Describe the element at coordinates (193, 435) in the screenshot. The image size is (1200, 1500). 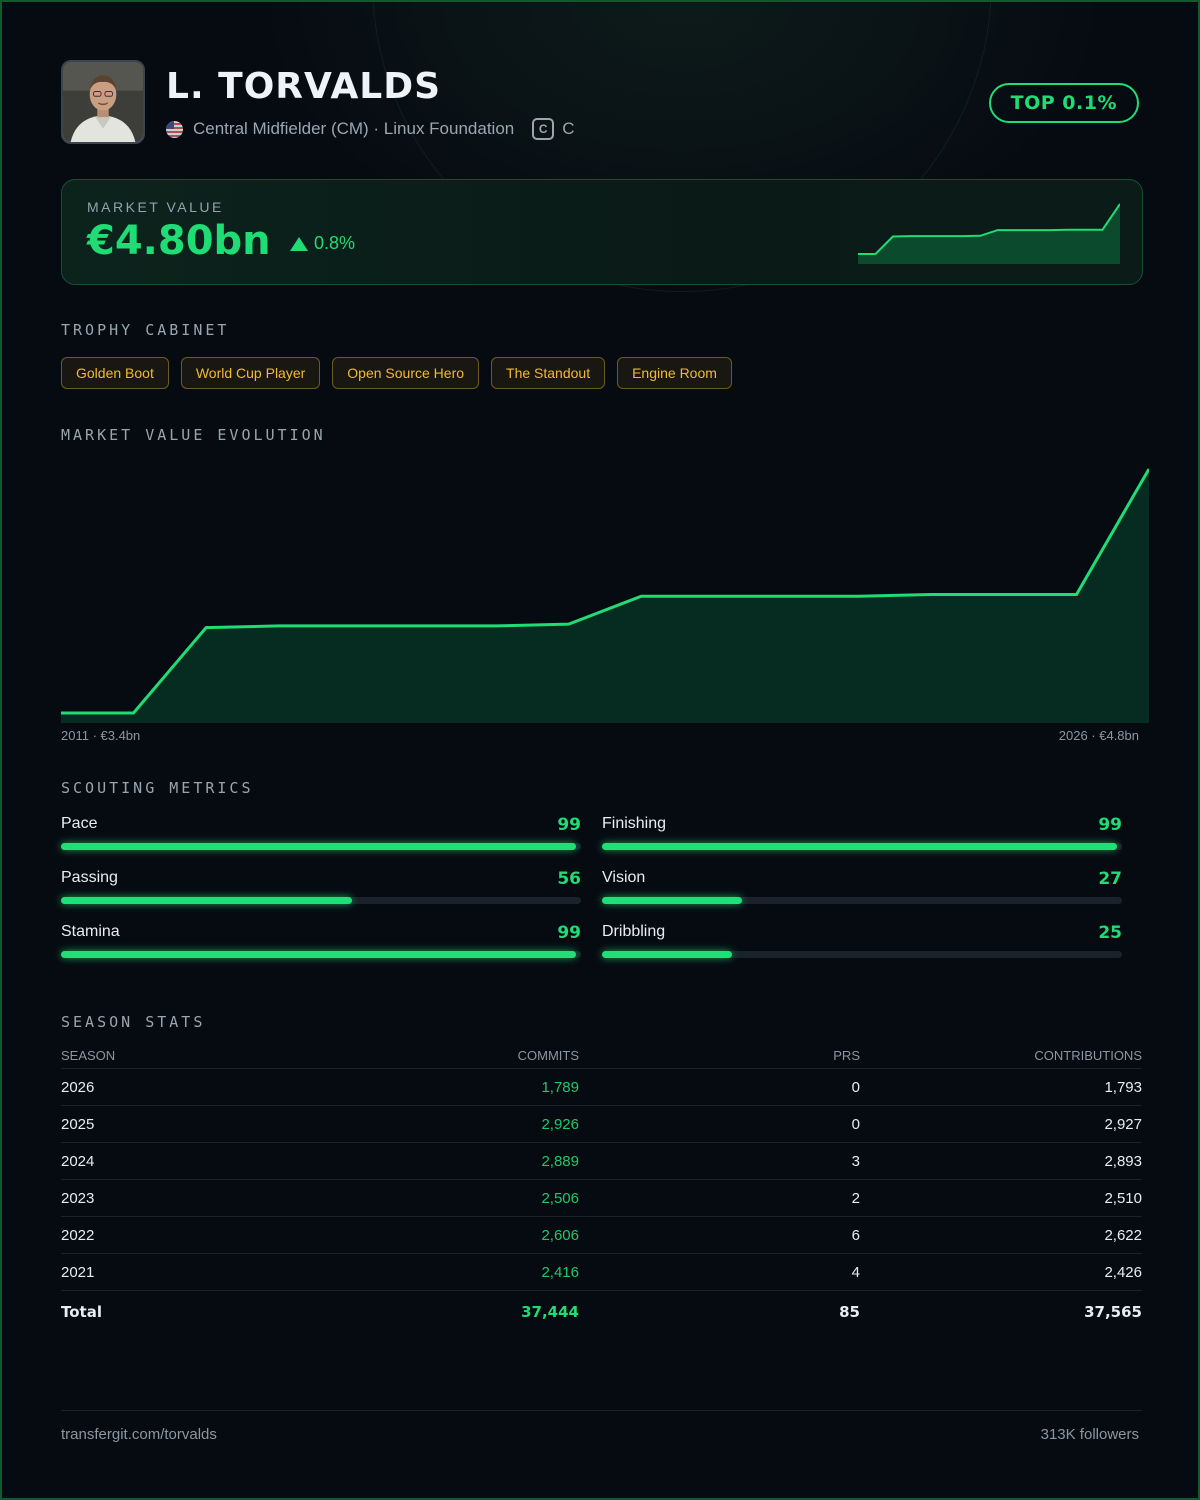
I see `evolution-title: MARKET VALUE EVOLUTION` at that location.